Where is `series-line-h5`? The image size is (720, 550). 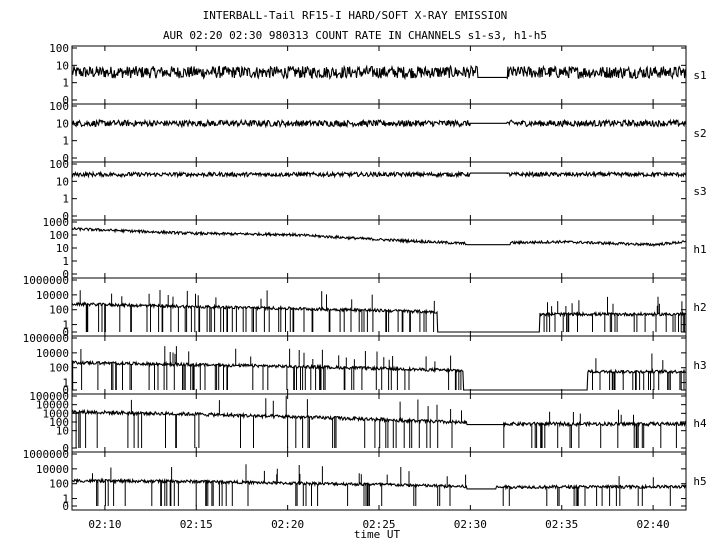
series-line-h5 is located at coordinates (379, 484).